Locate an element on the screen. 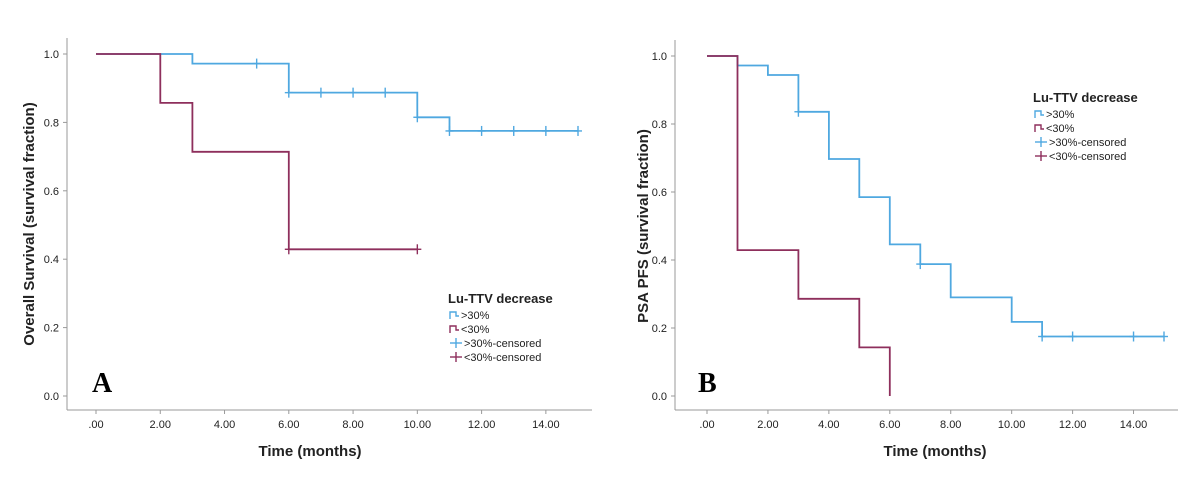  panel-label: B is located at coordinates (707, 383).